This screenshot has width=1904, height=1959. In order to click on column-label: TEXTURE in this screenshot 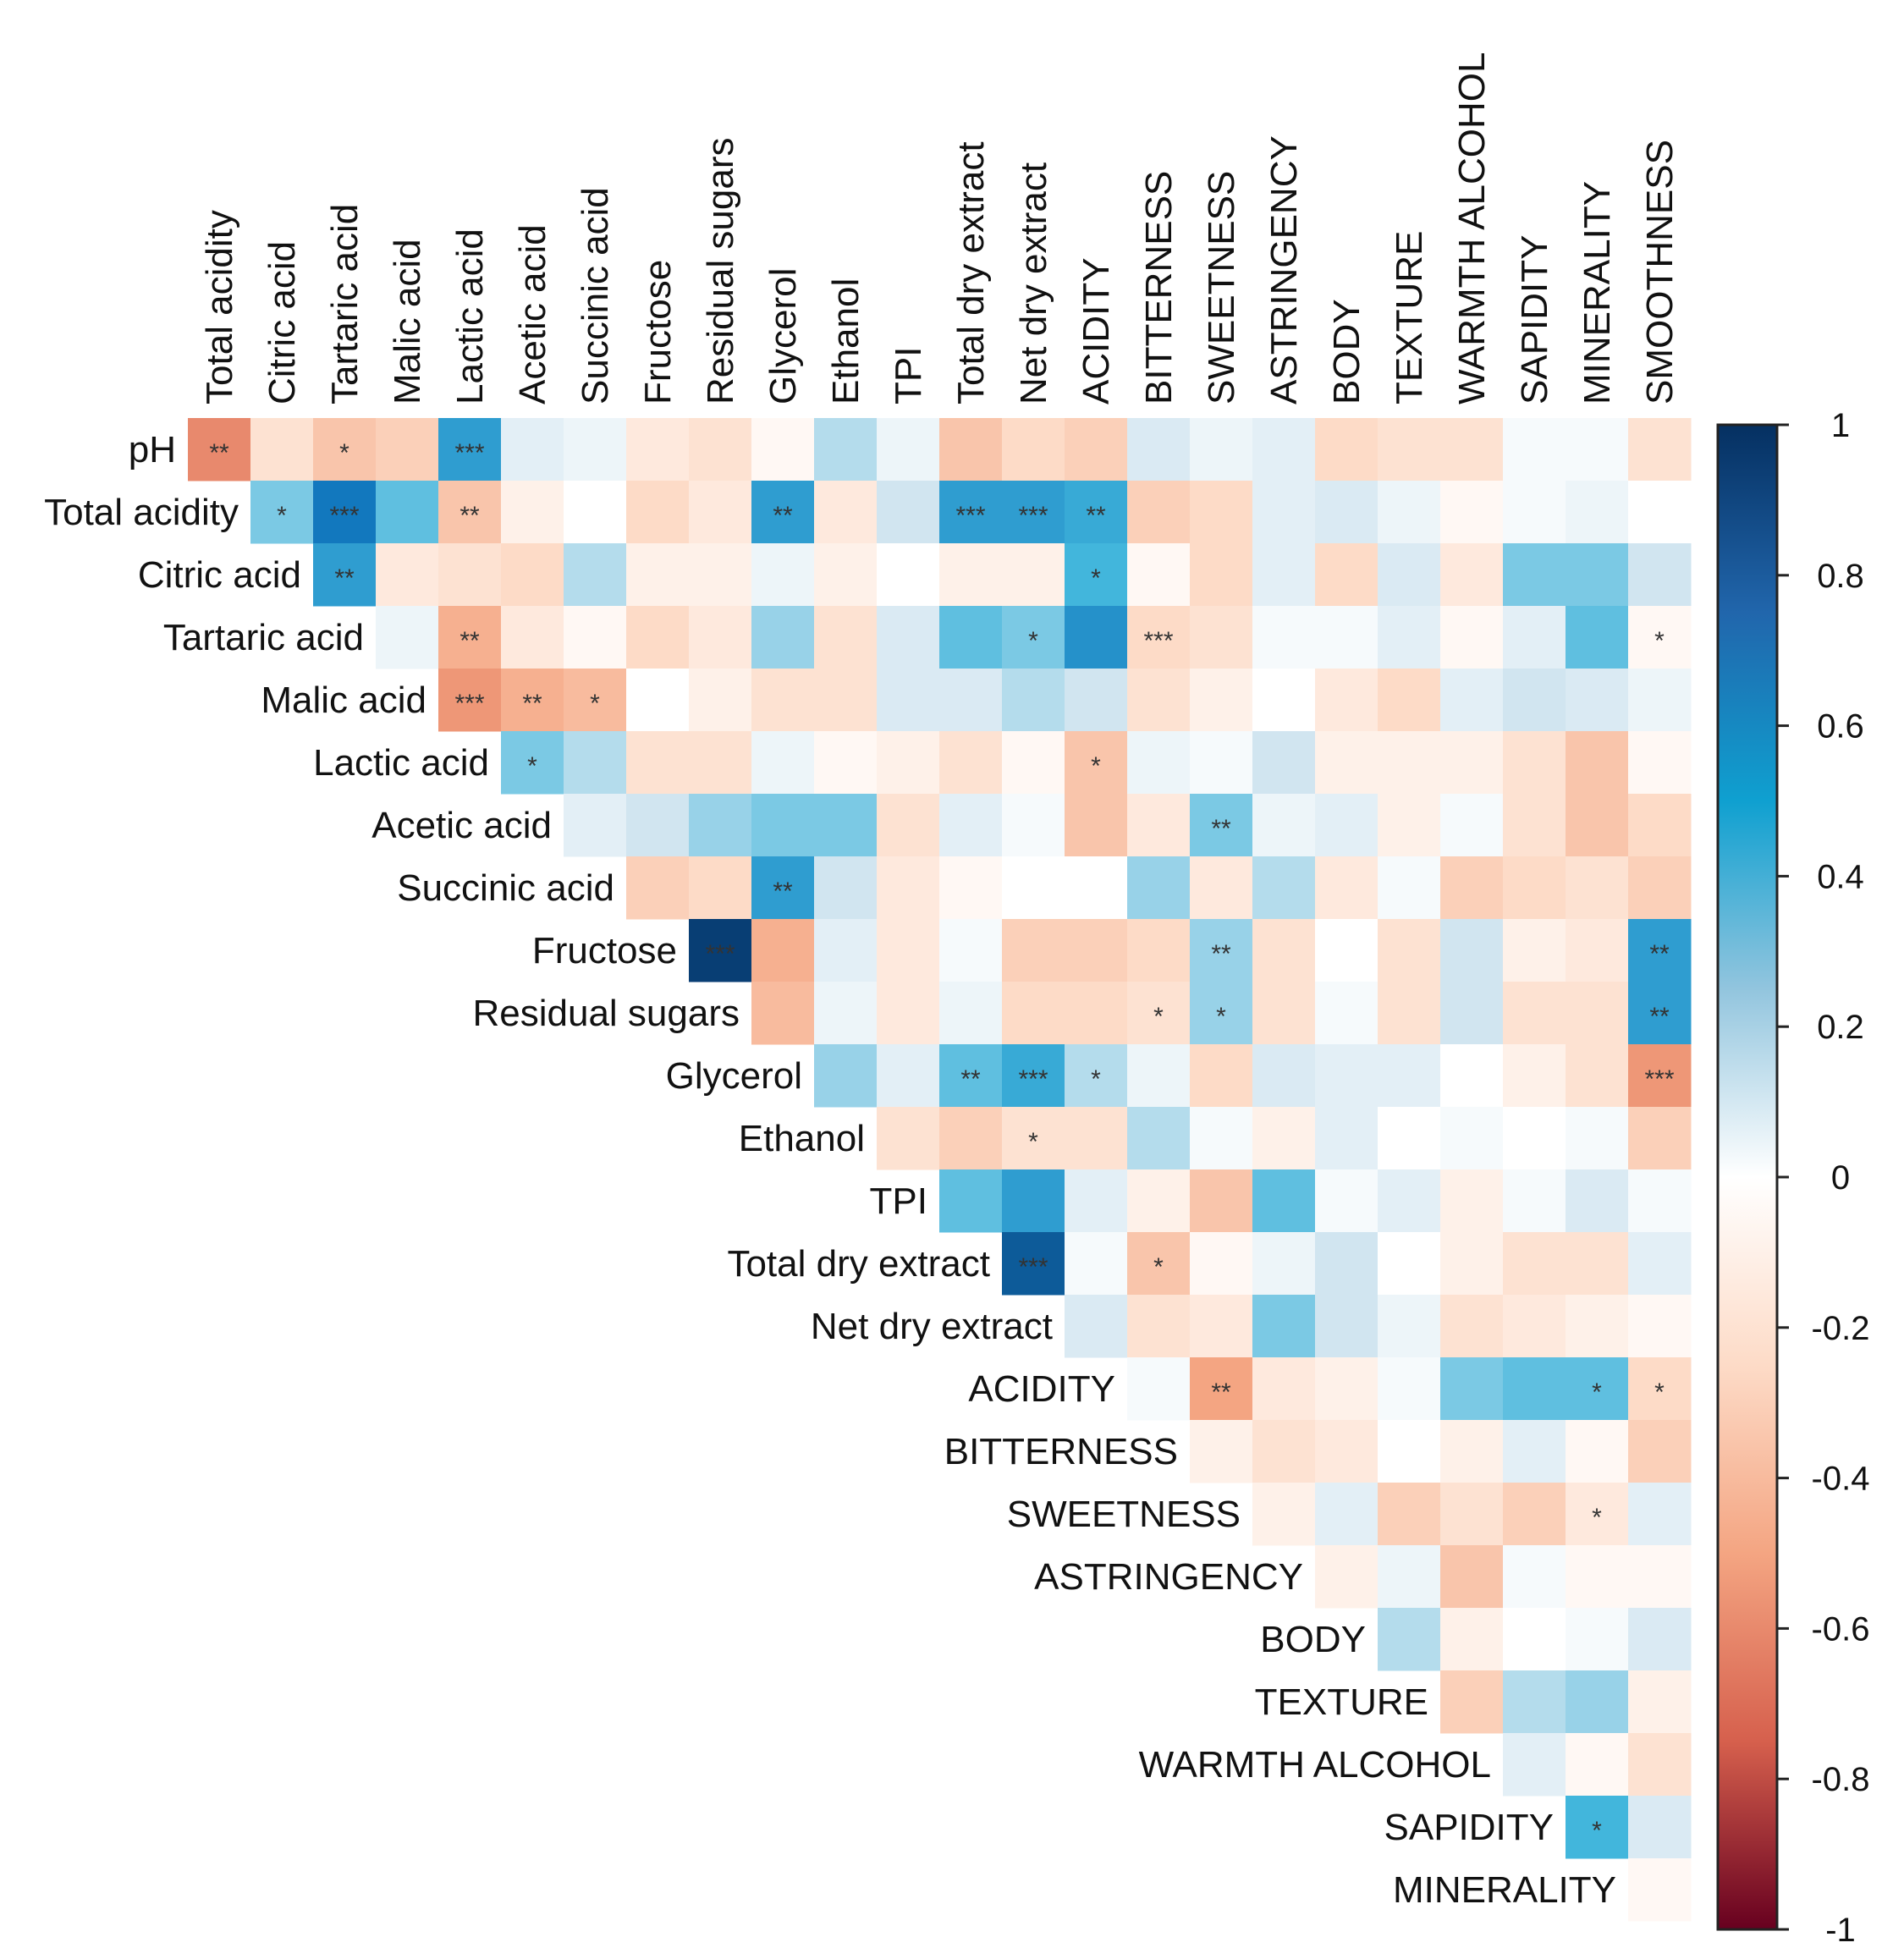, I will do `click(1409, 317)`.